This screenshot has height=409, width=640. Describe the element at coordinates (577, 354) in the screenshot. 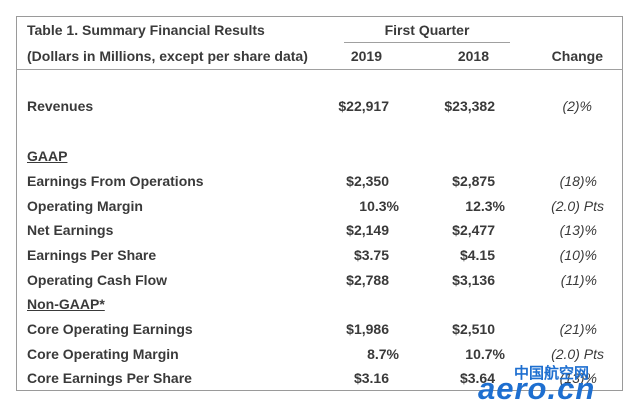

I see `non-gaap-row-change: (2.0) Pts` at that location.